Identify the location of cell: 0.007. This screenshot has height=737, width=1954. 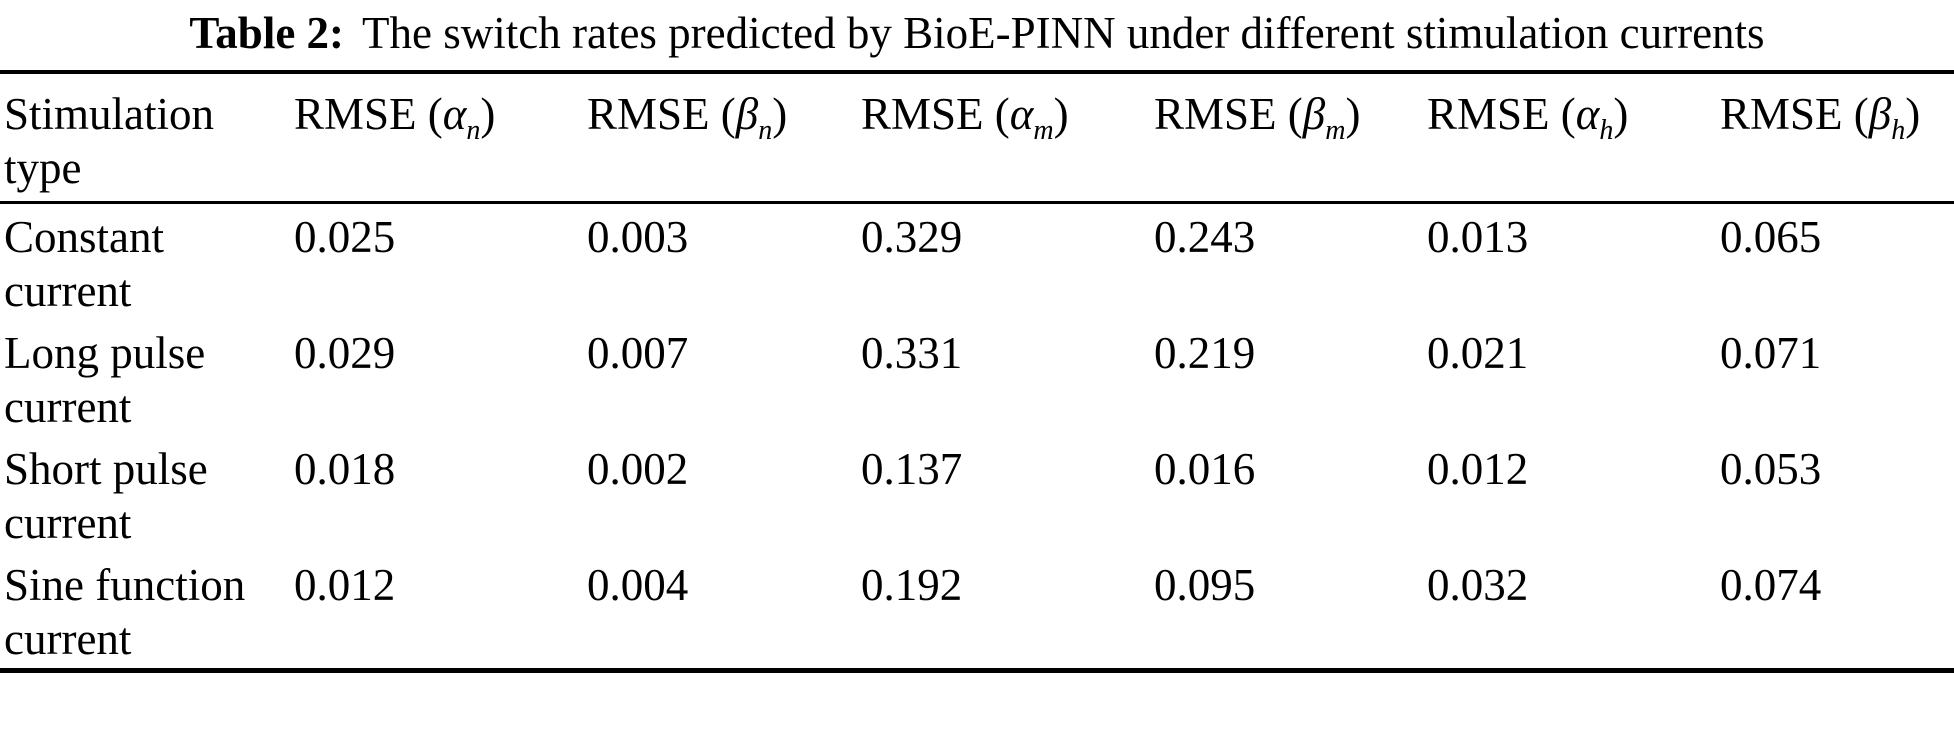
(638, 353).